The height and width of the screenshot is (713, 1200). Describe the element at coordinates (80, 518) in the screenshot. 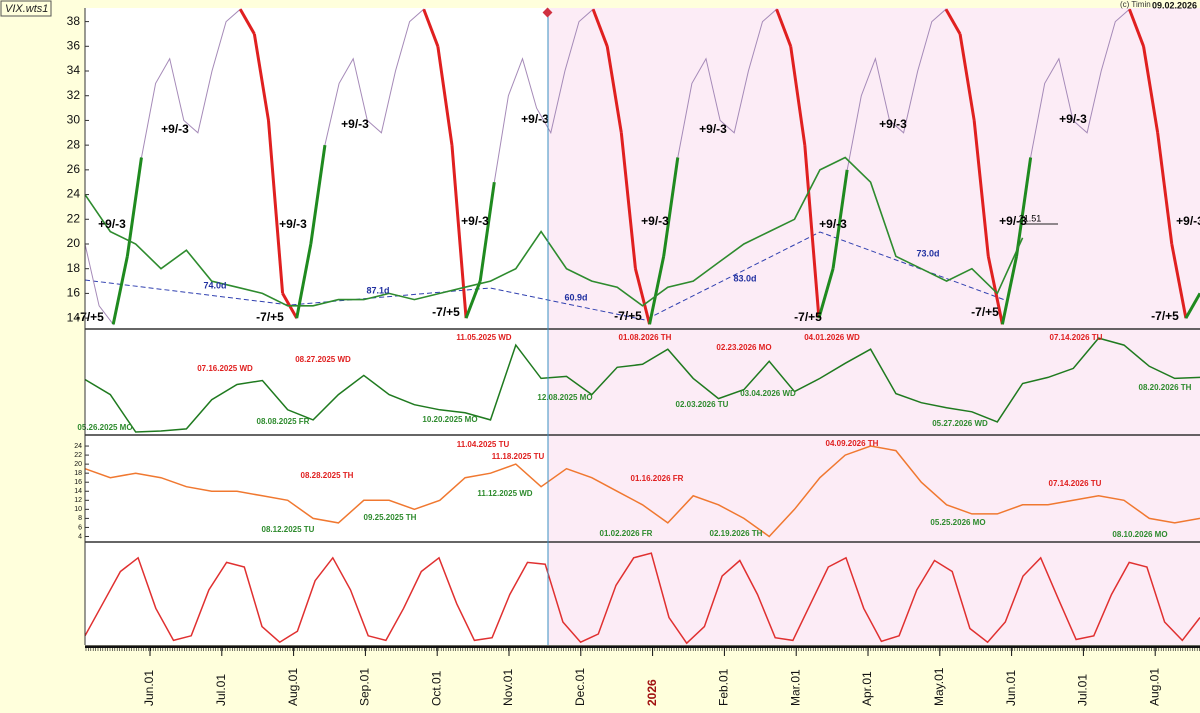

I see `y-tick-label: 8` at that location.